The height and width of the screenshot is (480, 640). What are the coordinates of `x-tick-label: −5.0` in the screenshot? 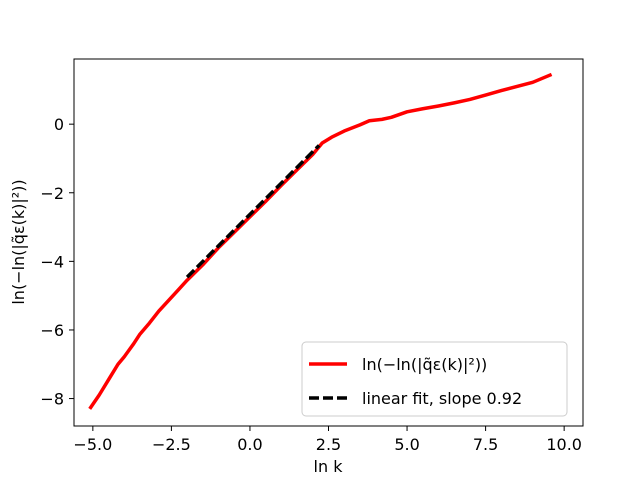 It's located at (92, 444).